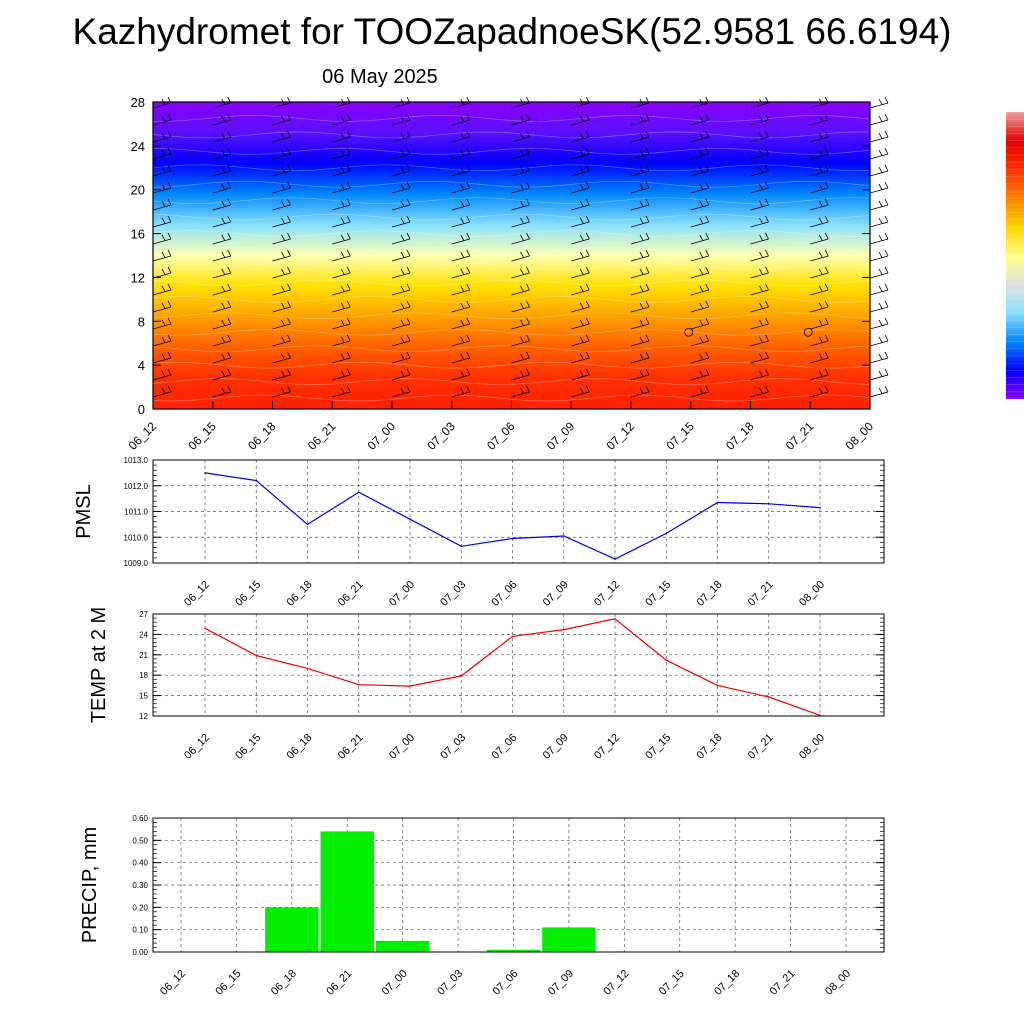 The image size is (1024, 1024). Describe the element at coordinates (90, 885) in the screenshot. I see `precip-y-axis-label: PRECIP, mm` at that location.